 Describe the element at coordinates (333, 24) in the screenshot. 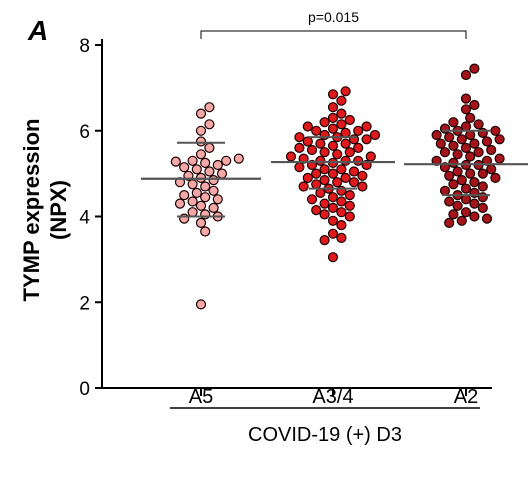

I see `significance-bracket: p=0.015` at that location.